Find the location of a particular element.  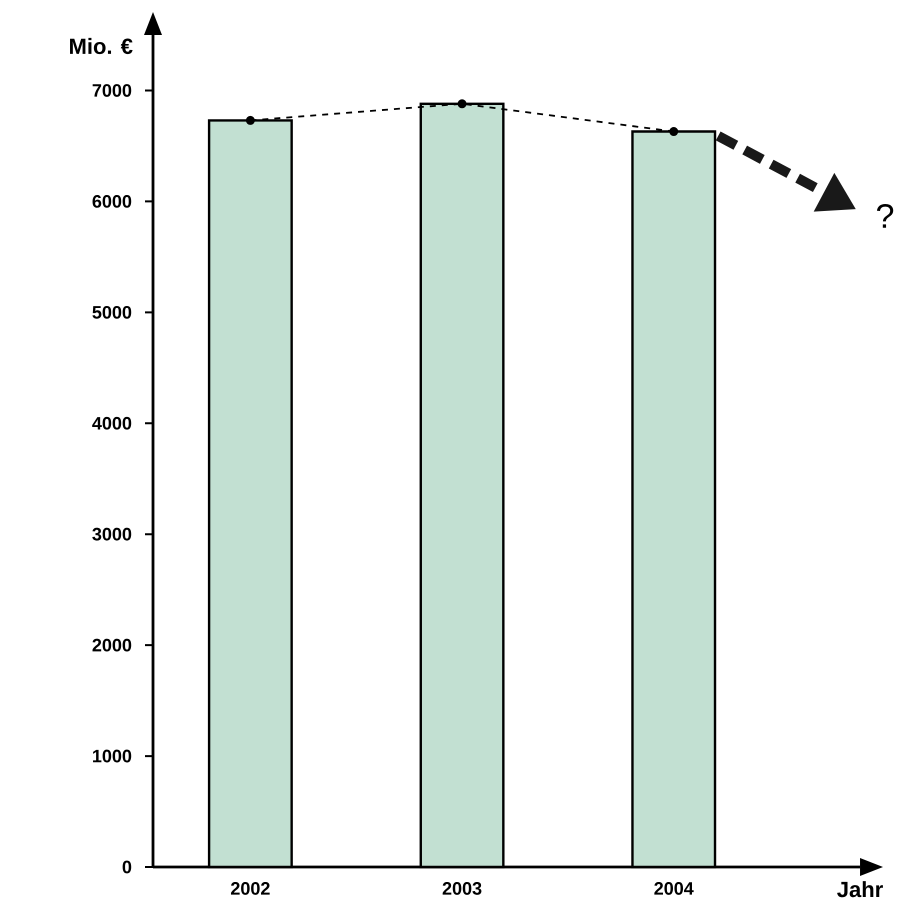

y-tick-label: 6000 is located at coordinates (112, 201).